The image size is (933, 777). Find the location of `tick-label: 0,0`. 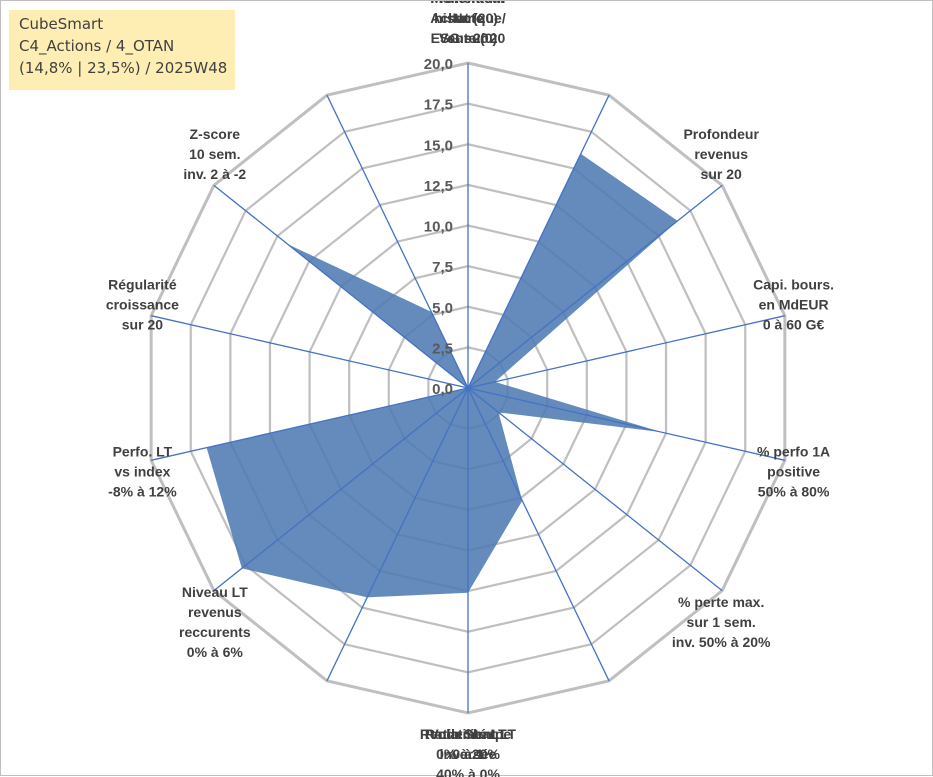

tick-label: 0,0 is located at coordinates (442, 389).